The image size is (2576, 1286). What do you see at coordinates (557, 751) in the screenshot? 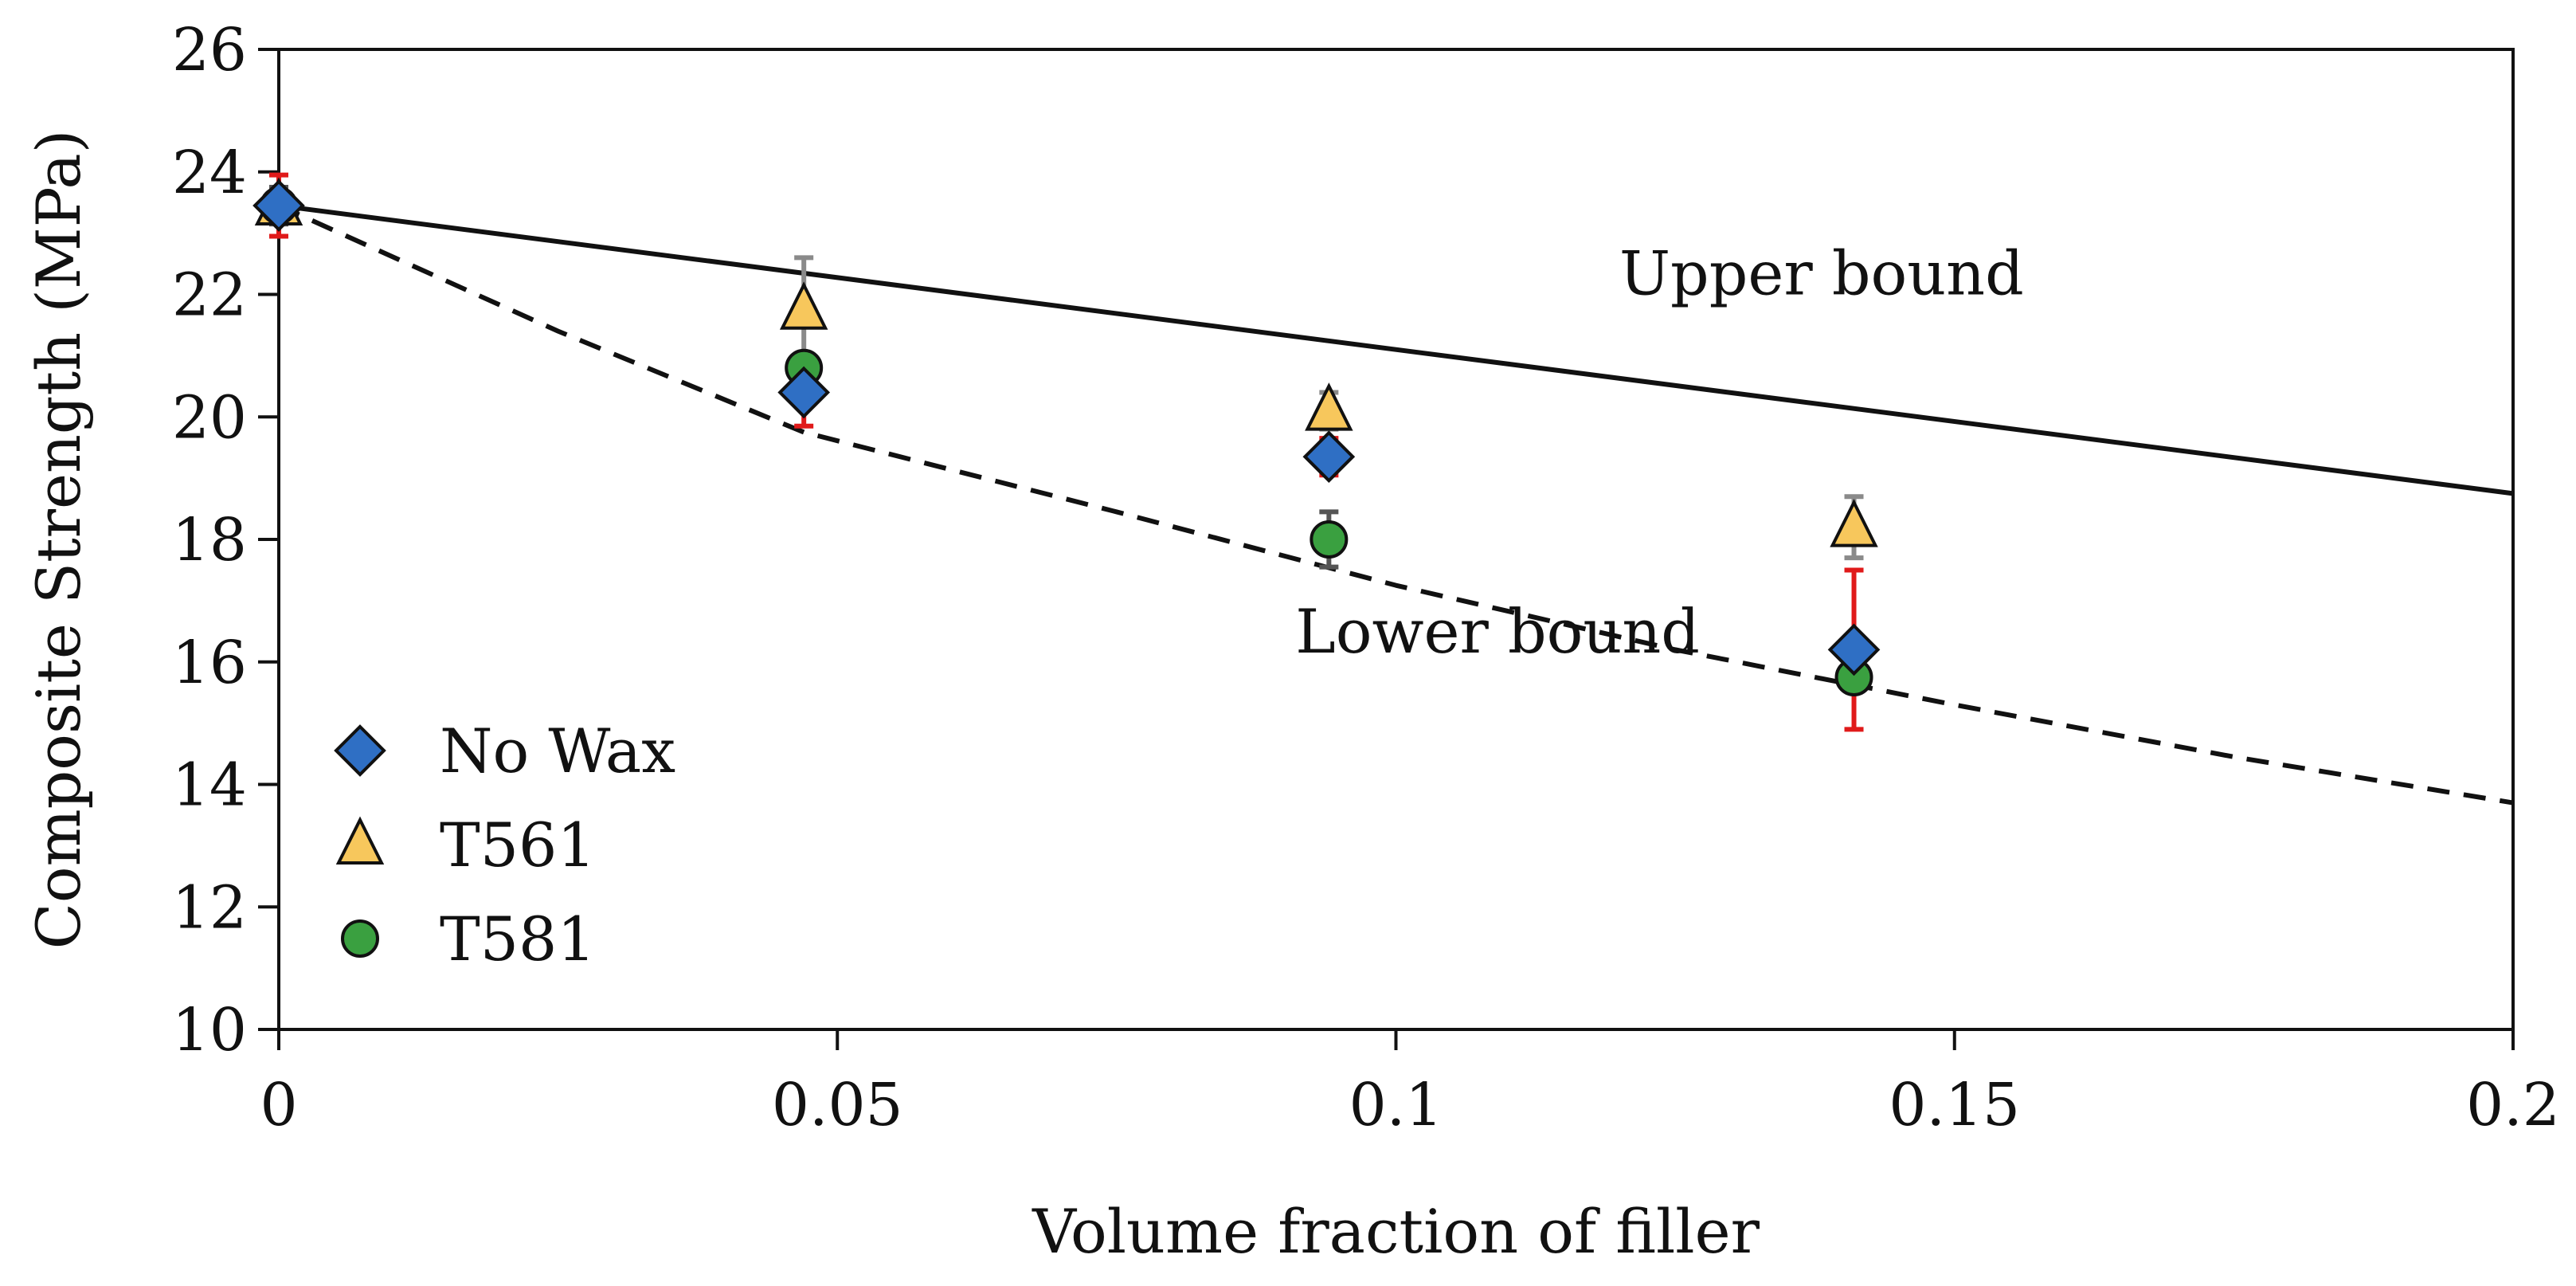
I see `legend-label: No Wax` at bounding box center [557, 751].